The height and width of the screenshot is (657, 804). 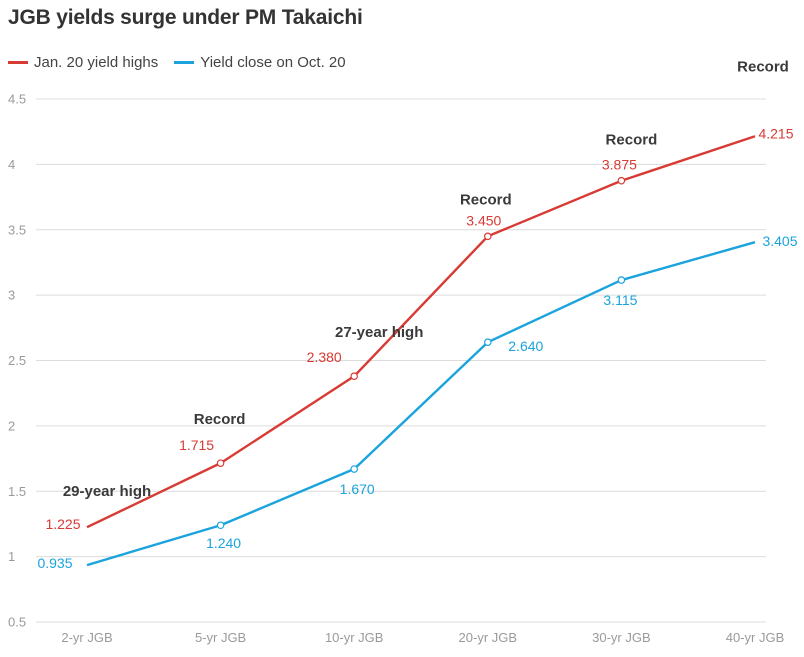 I want to click on x-tick-label: 30-yr JGB, so click(x=621, y=637).